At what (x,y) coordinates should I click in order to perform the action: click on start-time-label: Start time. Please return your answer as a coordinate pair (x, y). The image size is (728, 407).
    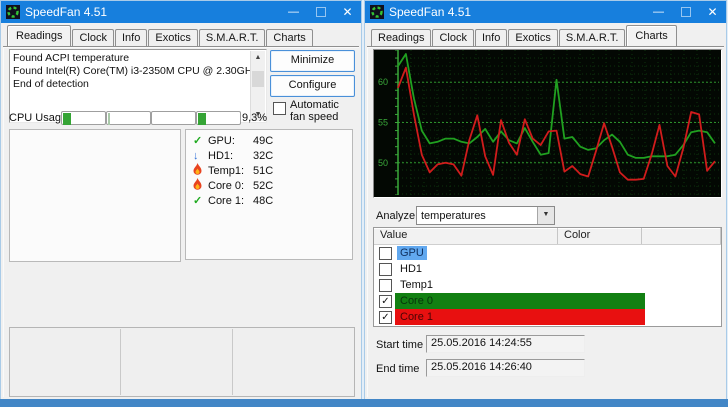
    Looking at the image, I should click on (400, 345).